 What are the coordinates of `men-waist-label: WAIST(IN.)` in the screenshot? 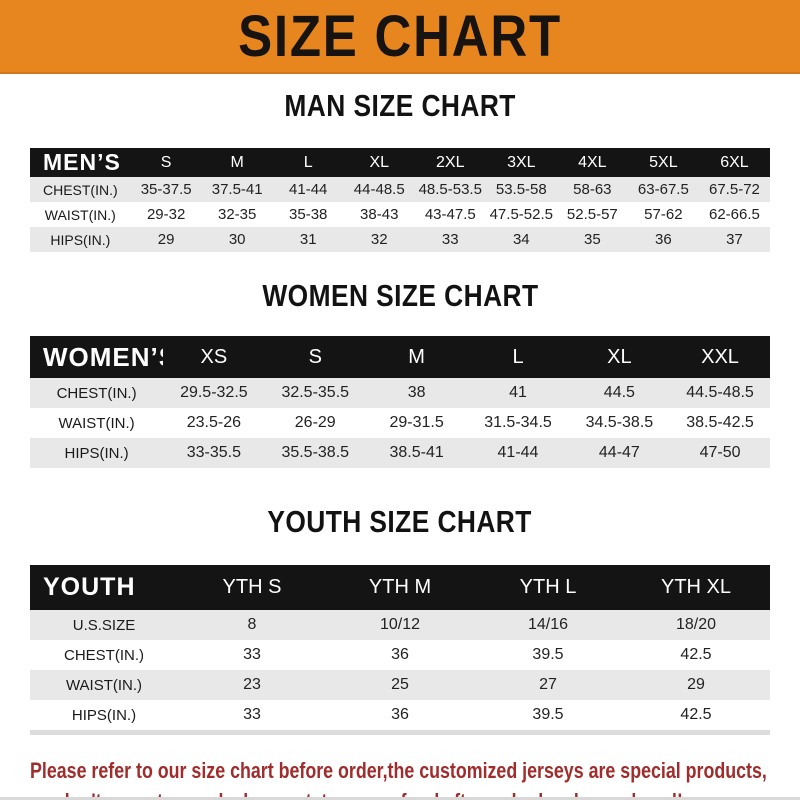 It's located at (80, 214).